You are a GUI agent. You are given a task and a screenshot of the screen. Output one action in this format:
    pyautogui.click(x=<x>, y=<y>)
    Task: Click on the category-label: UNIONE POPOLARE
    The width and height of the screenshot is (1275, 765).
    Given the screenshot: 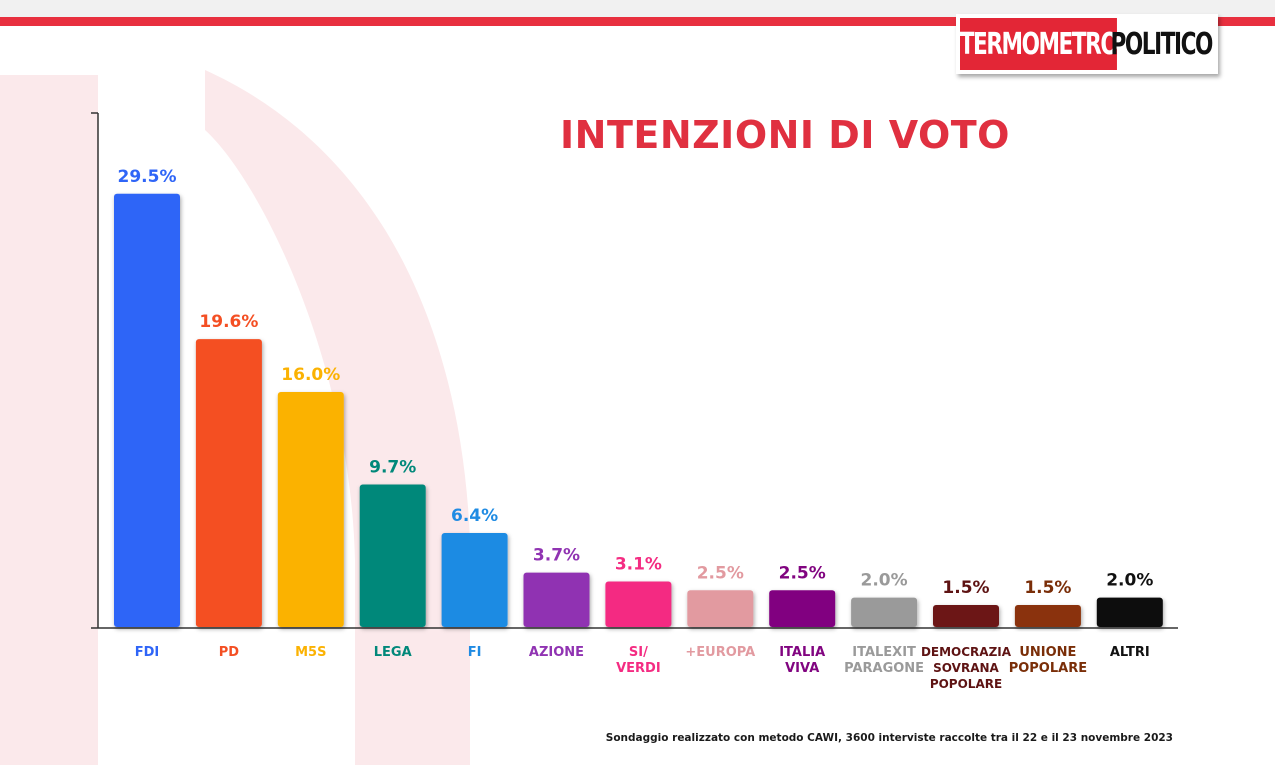 What is the action you would take?
    pyautogui.click(x=1048, y=660)
    